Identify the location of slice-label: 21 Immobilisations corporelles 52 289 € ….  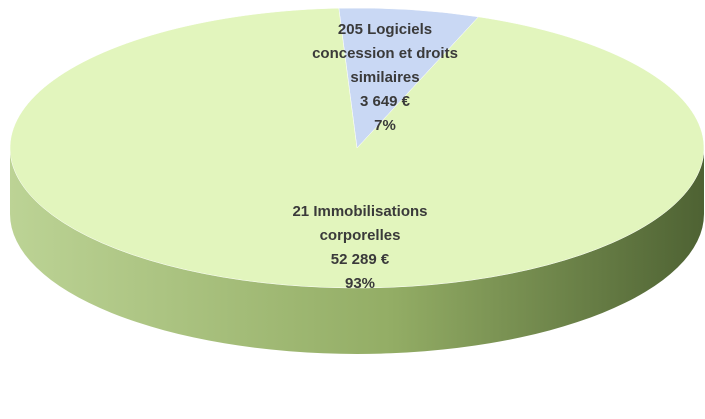
(360, 248).